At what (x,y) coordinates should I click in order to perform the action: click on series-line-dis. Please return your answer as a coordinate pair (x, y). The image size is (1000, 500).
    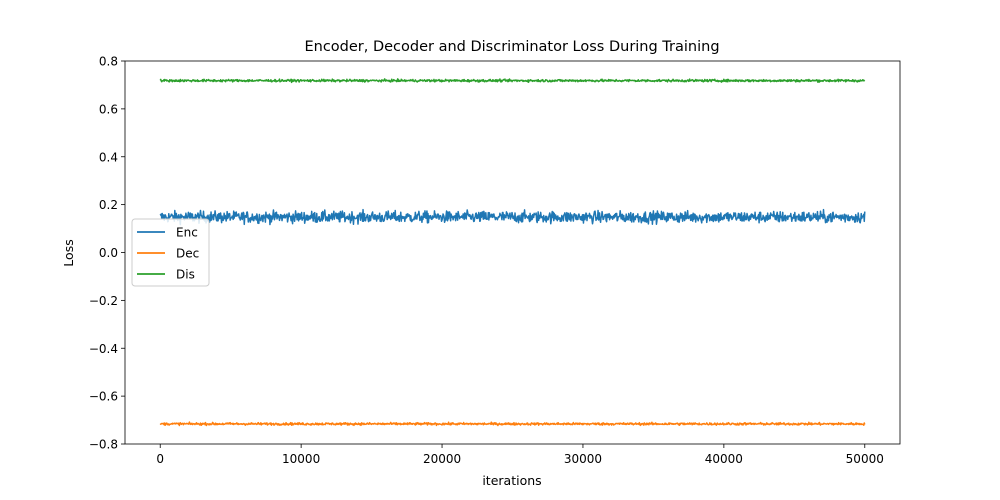
    Looking at the image, I should click on (512, 81).